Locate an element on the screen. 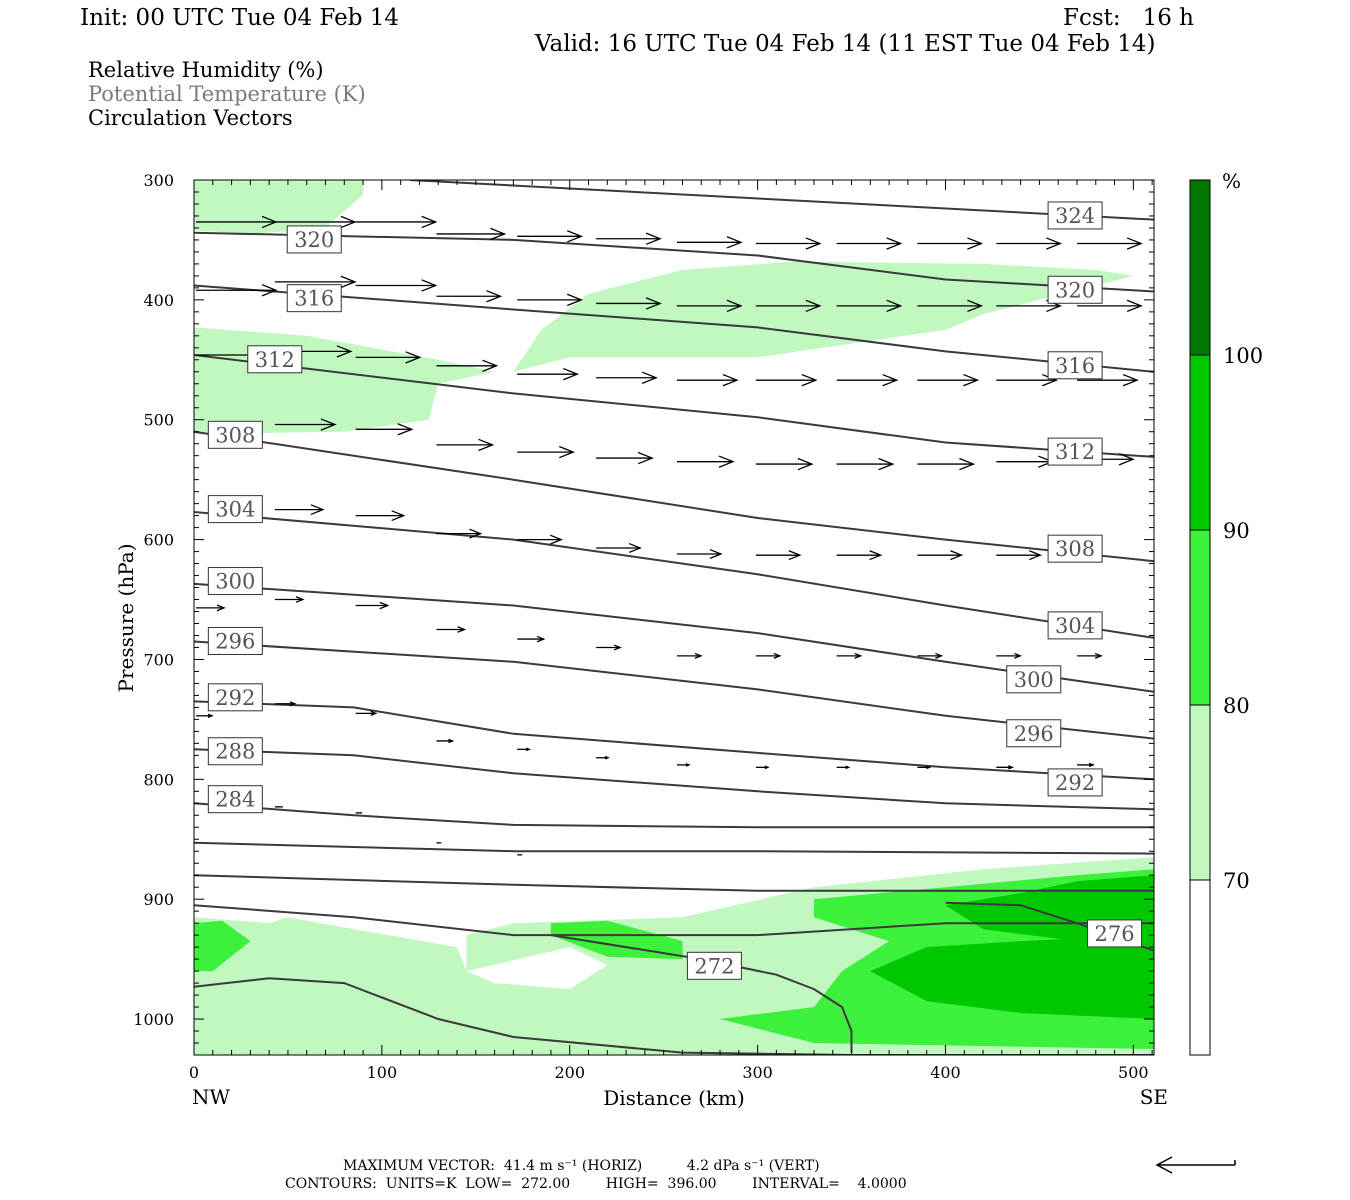 Image resolution: width=1350 pixels, height=1200 pixels. colorbar-frame is located at coordinates (1200, 617).